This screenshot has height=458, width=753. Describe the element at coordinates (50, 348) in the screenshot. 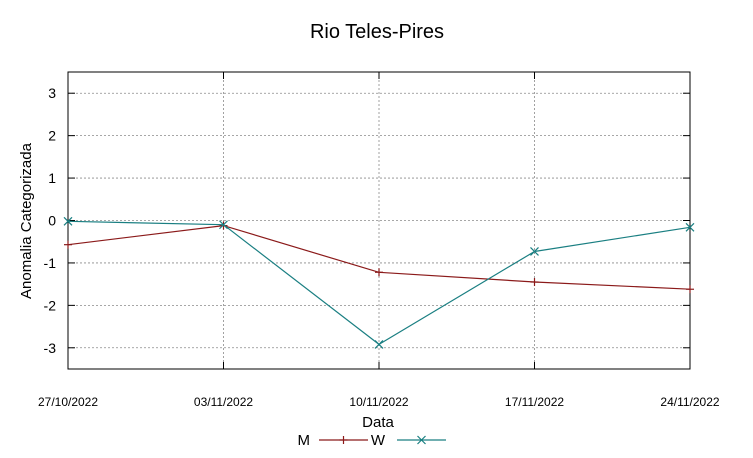

I see `y-tick-label: -3` at that location.